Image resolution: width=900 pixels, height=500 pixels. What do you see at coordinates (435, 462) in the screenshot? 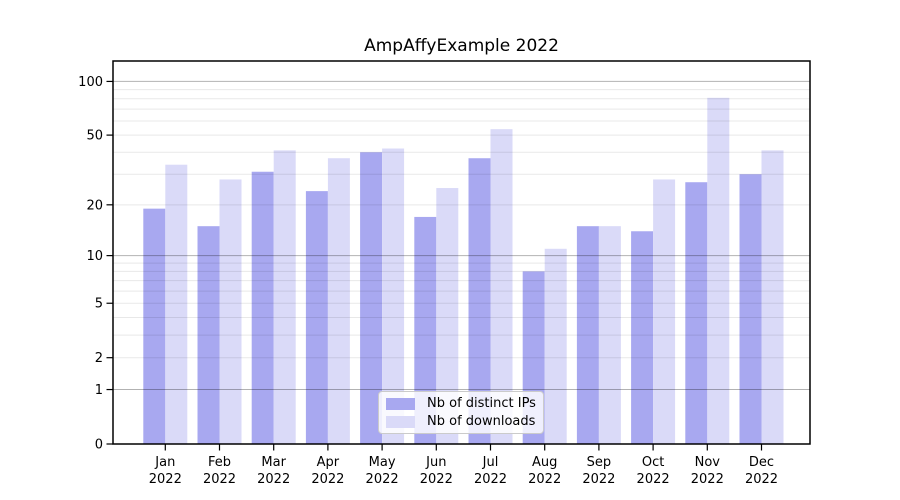
I see `x-tick-label-month-jun: Jun` at bounding box center [435, 462].